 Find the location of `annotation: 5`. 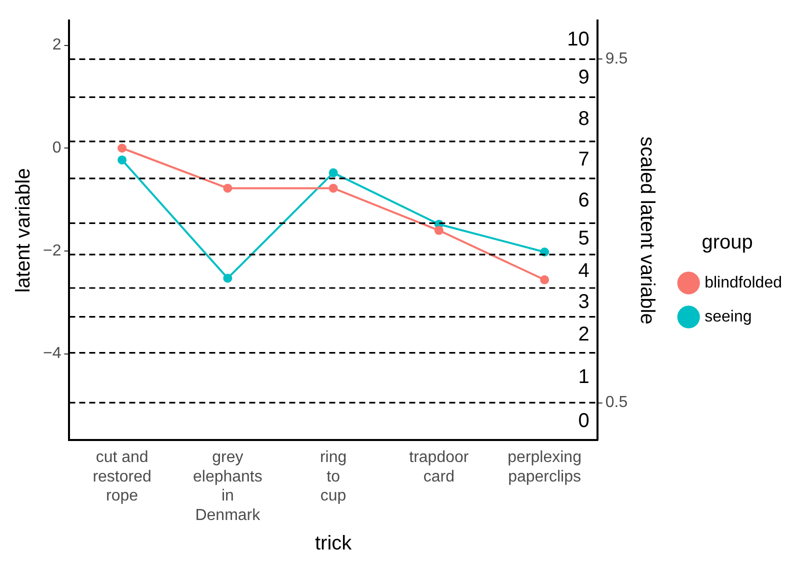

annotation: 5 is located at coordinates (584, 238).